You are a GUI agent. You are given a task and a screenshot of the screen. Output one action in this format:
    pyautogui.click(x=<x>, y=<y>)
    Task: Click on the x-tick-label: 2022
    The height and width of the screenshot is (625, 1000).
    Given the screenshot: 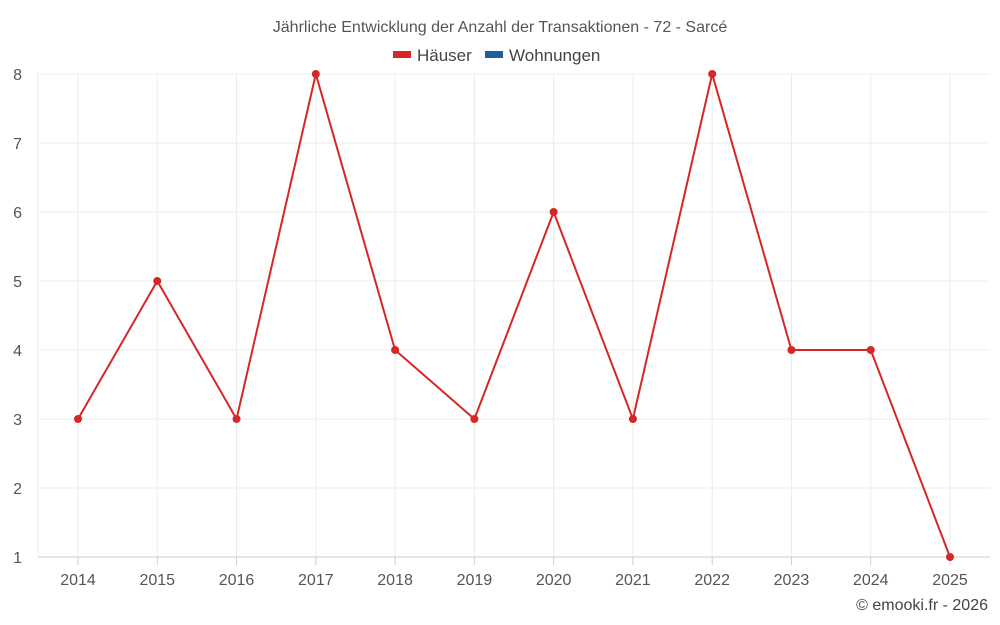 What is the action you would take?
    pyautogui.click(x=712, y=580)
    